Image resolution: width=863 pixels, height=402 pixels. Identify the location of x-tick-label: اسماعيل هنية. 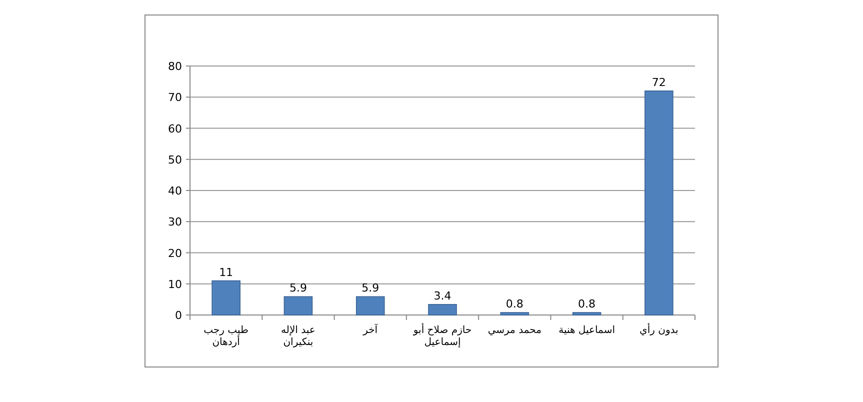
(587, 331).